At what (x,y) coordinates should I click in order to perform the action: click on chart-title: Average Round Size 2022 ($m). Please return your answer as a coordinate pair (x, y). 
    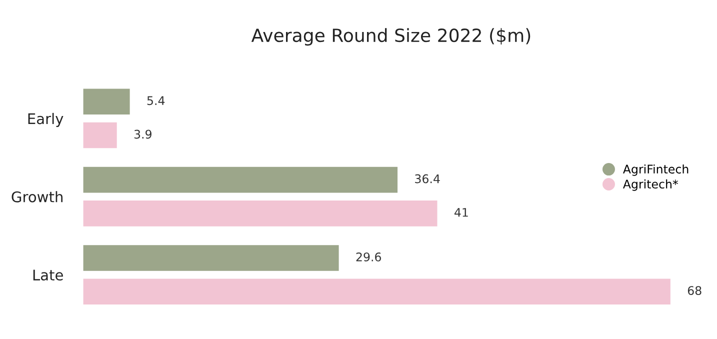
    Looking at the image, I should click on (390, 37).